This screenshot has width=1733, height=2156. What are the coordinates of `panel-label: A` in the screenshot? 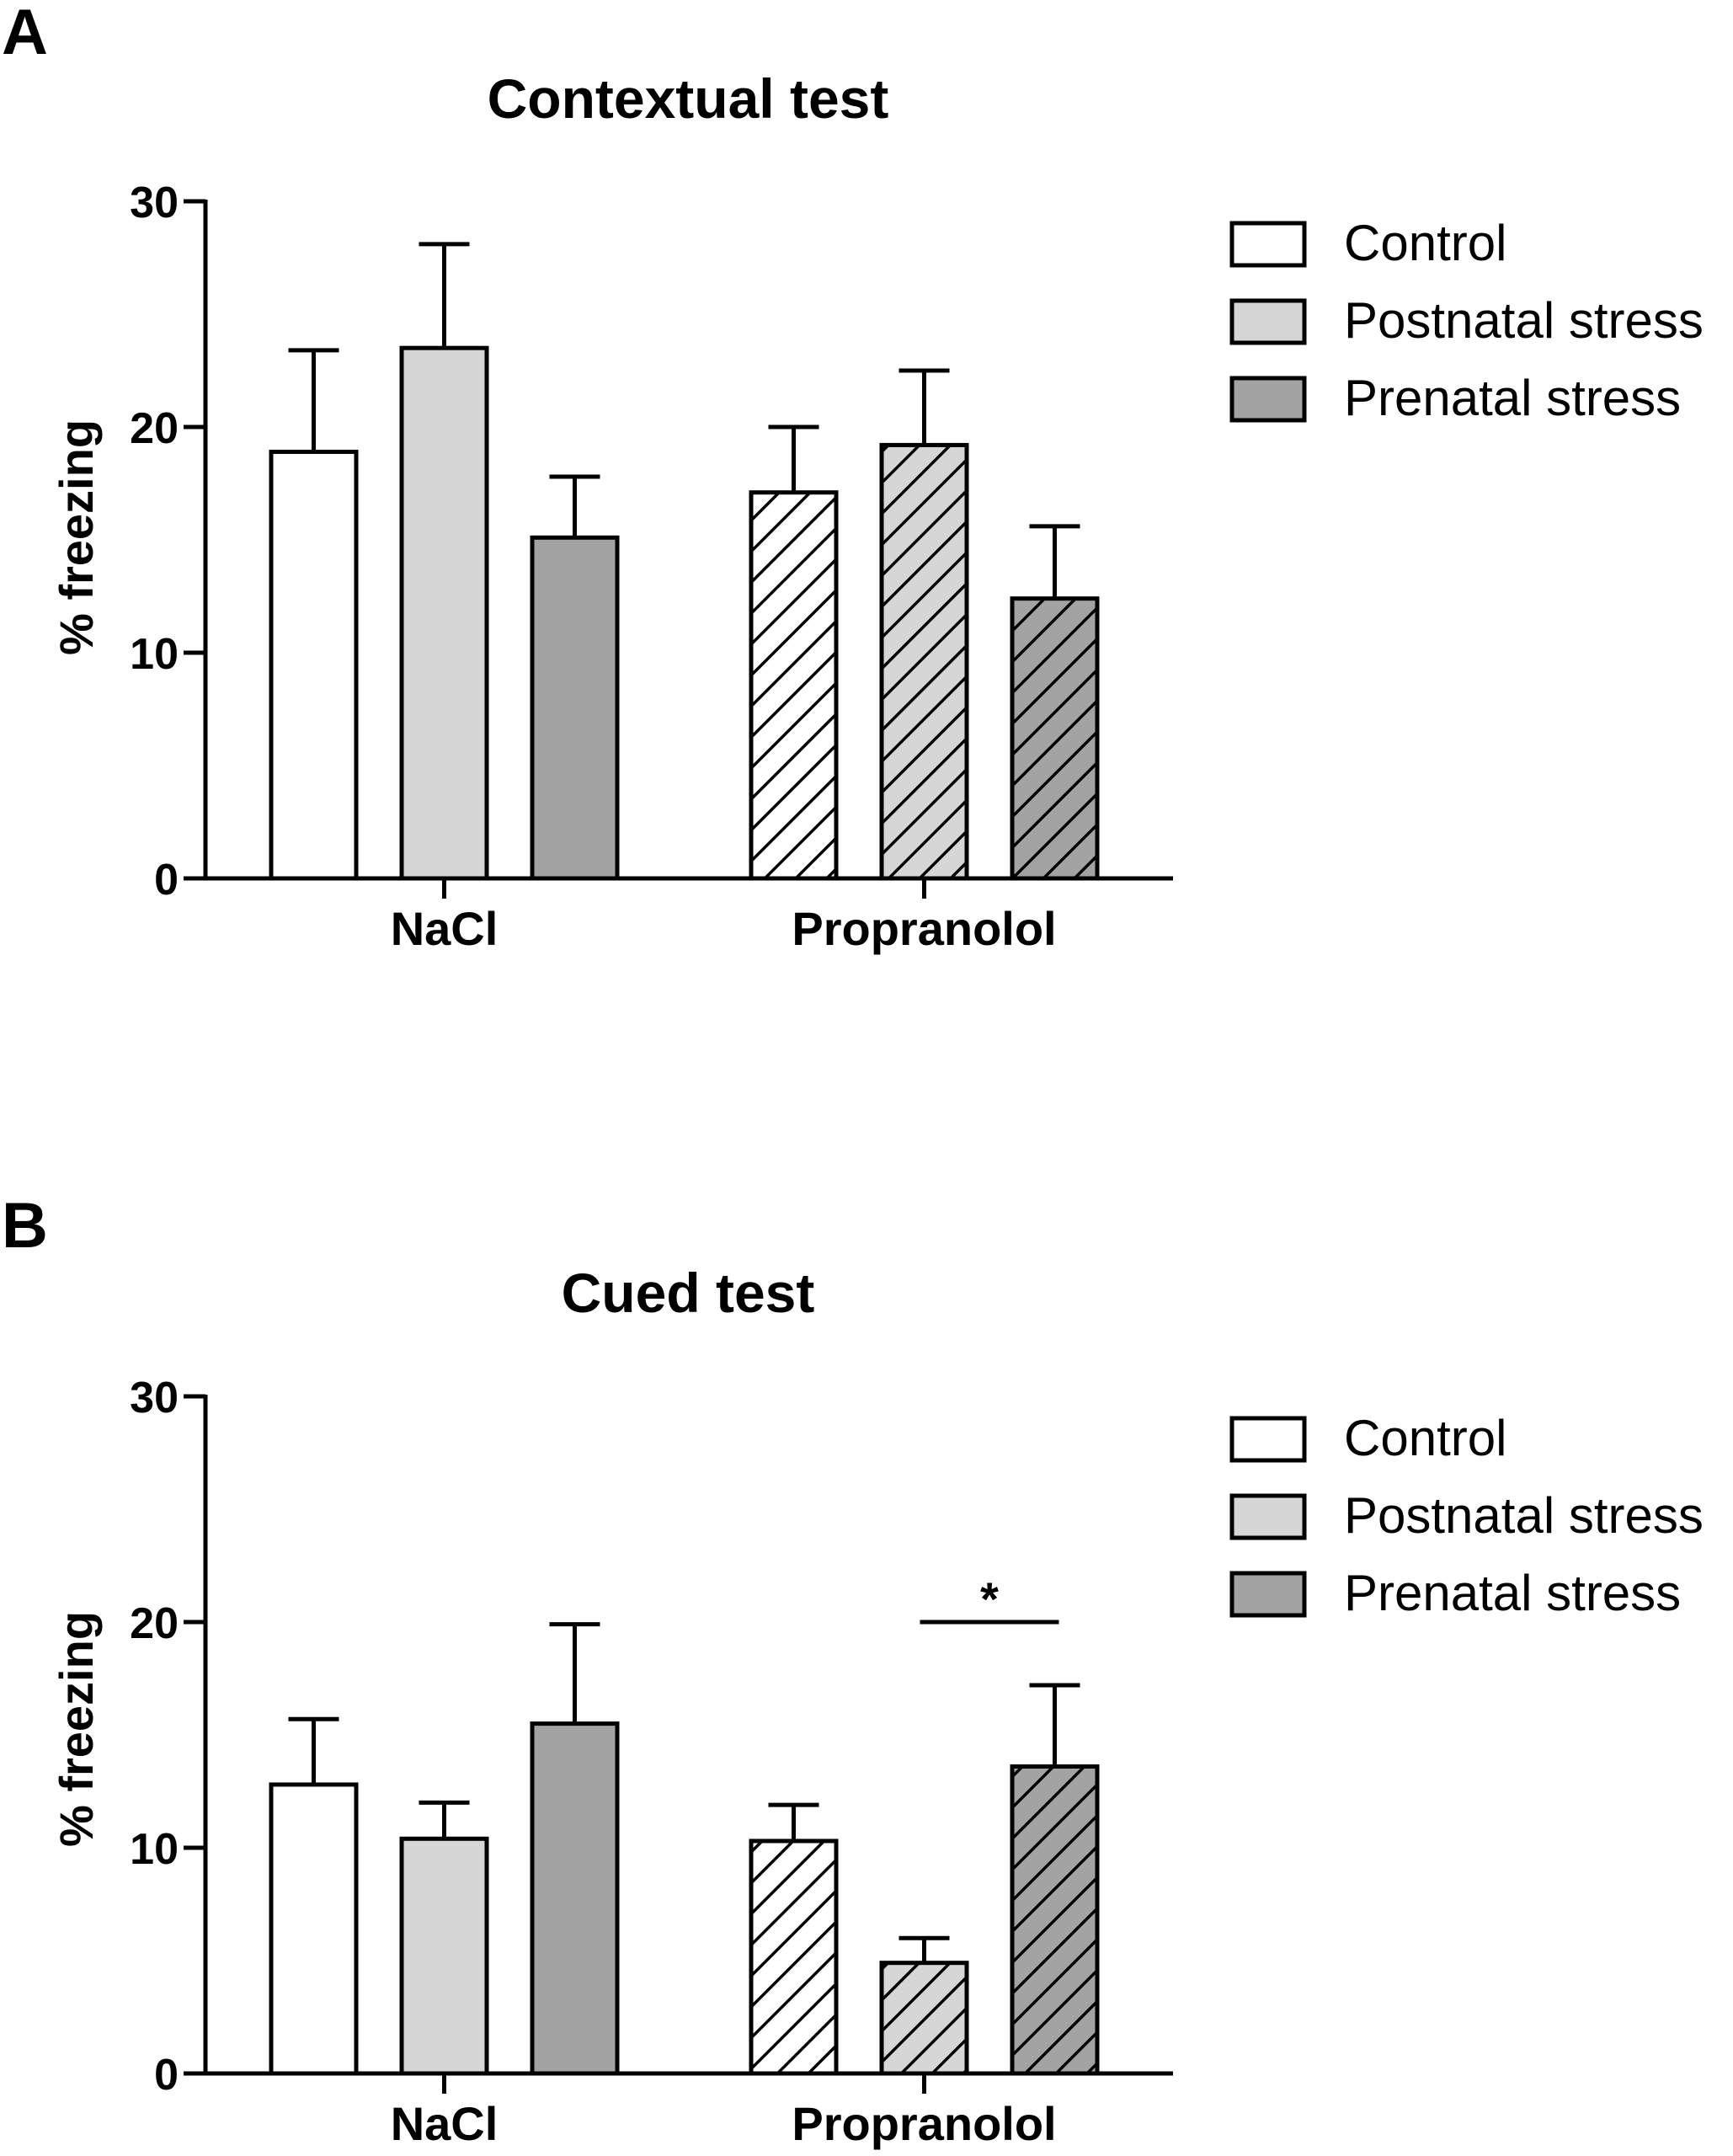 It's located at (25, 34).